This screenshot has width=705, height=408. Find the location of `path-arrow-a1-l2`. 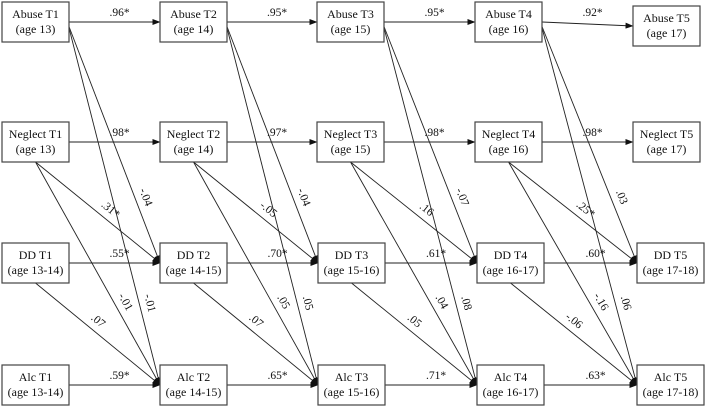

path-arrow-a1-l2 is located at coordinates (114, 204).